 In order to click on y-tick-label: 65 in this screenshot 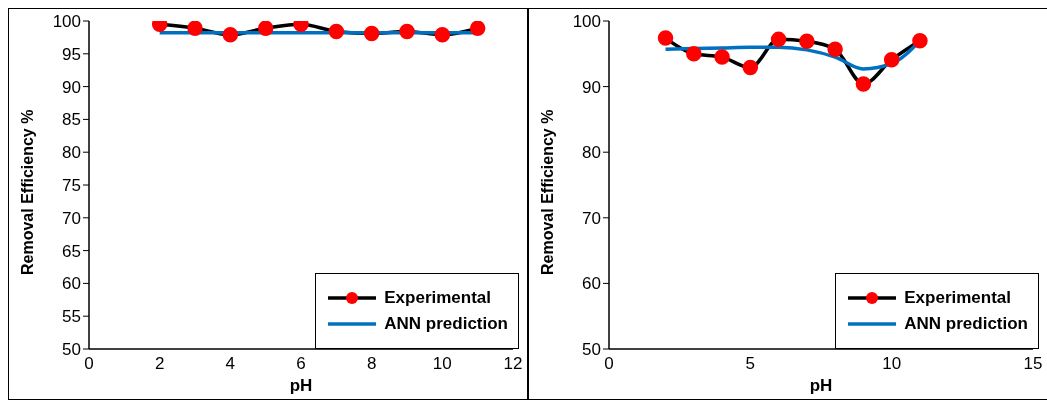, I will do `click(71, 251)`.